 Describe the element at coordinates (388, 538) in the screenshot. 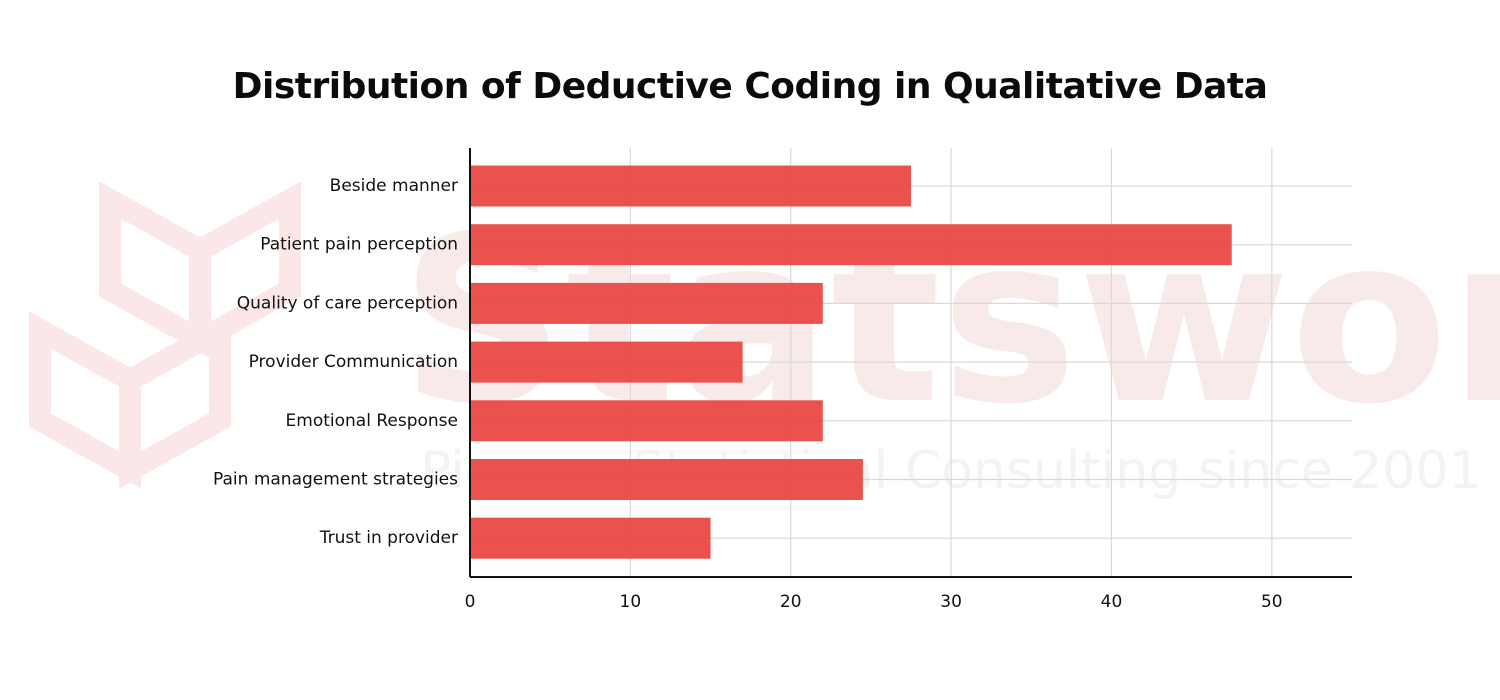

I see `category-label: Trust in provider` at that location.